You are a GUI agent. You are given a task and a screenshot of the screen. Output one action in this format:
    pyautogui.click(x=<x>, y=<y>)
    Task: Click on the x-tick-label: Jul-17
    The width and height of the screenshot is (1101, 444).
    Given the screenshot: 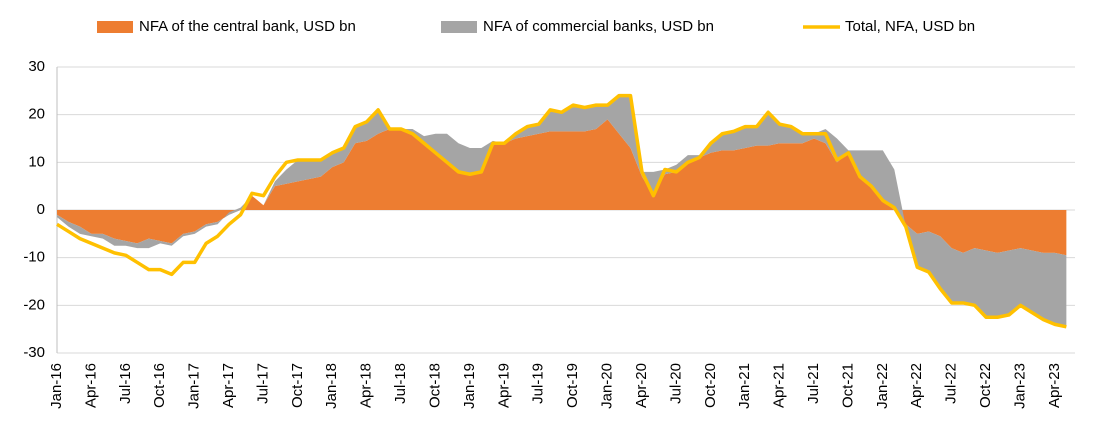 What is the action you would take?
    pyautogui.click(x=262, y=383)
    